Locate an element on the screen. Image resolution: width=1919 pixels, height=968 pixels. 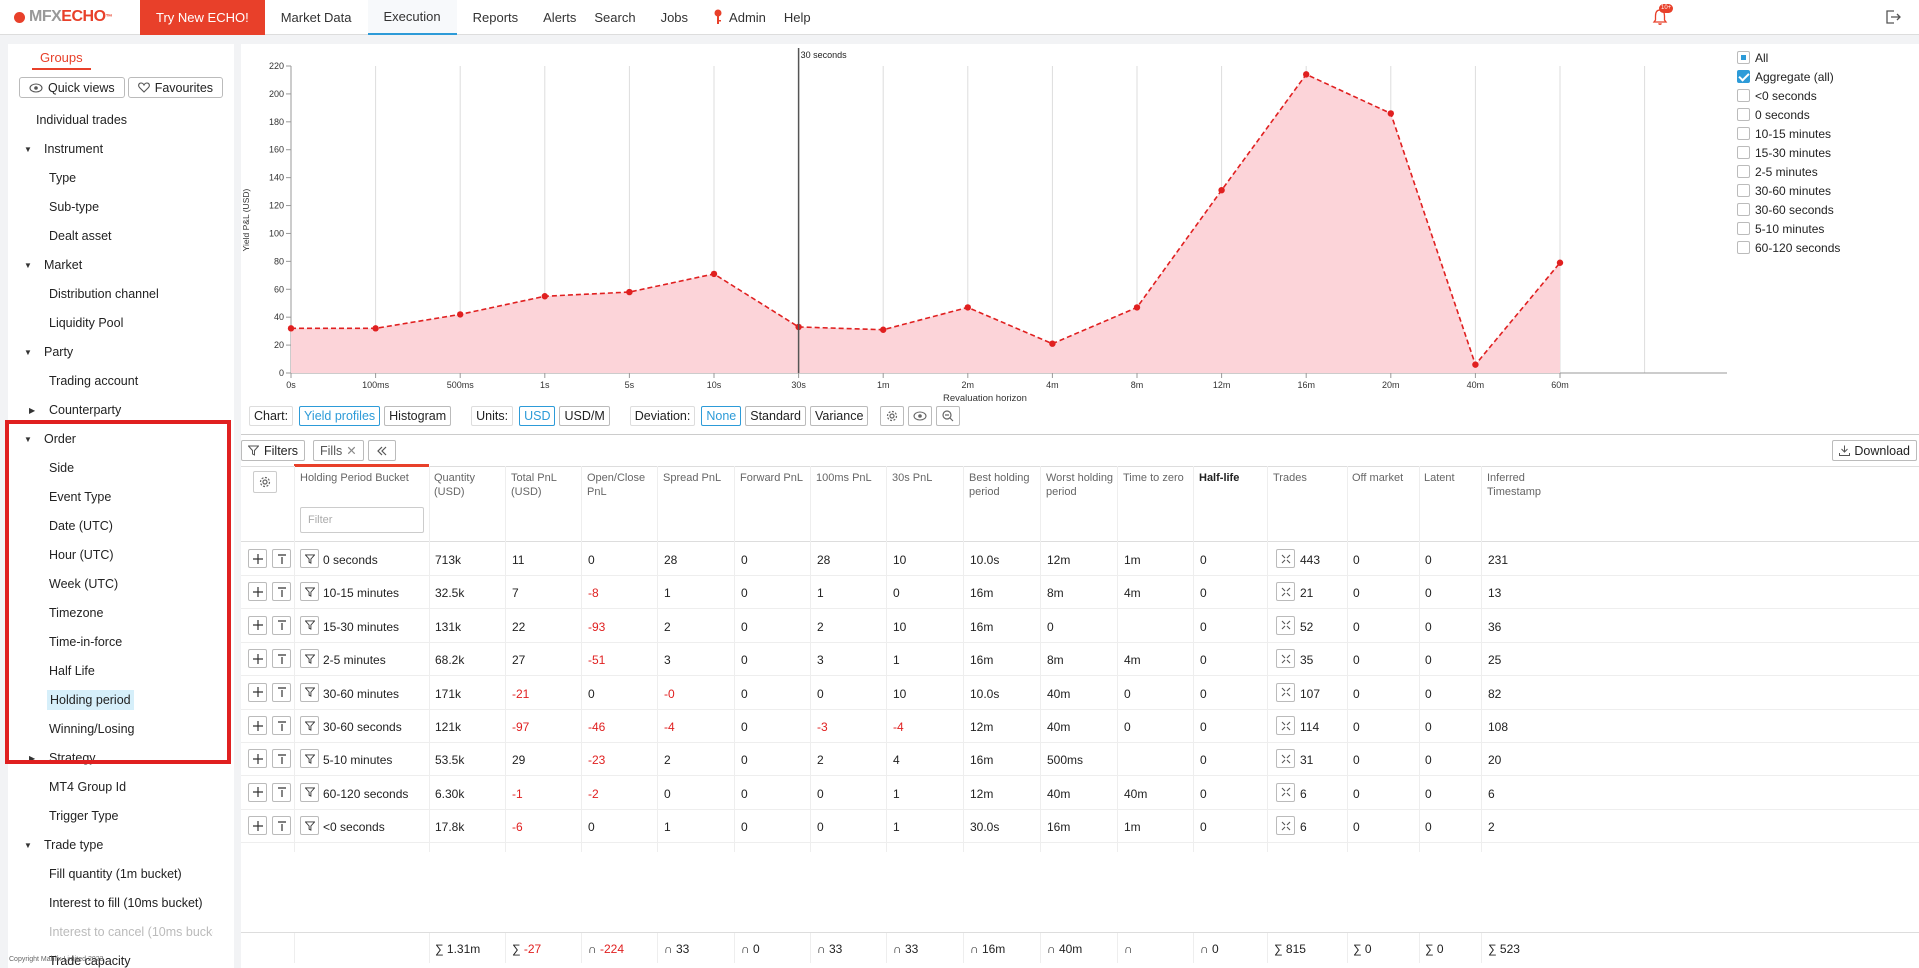
tree-item: Winning/Losing is located at coordinates (91, 729).